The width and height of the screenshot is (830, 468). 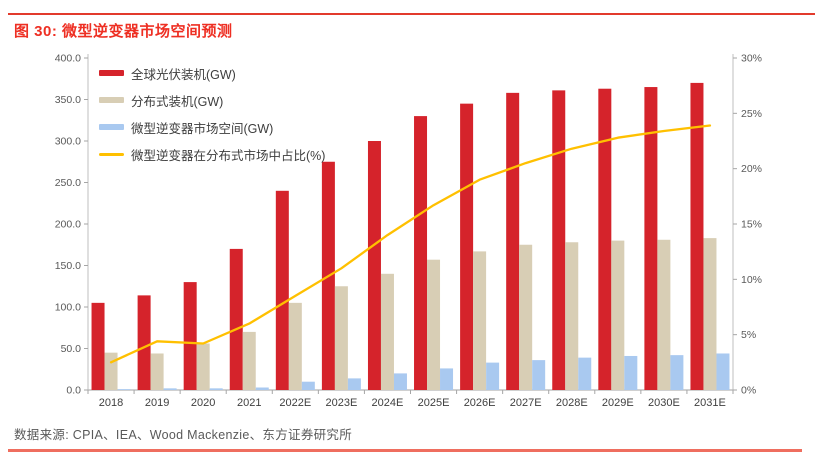 I want to click on right-axis-tick-label: 20%, so click(x=751, y=169).